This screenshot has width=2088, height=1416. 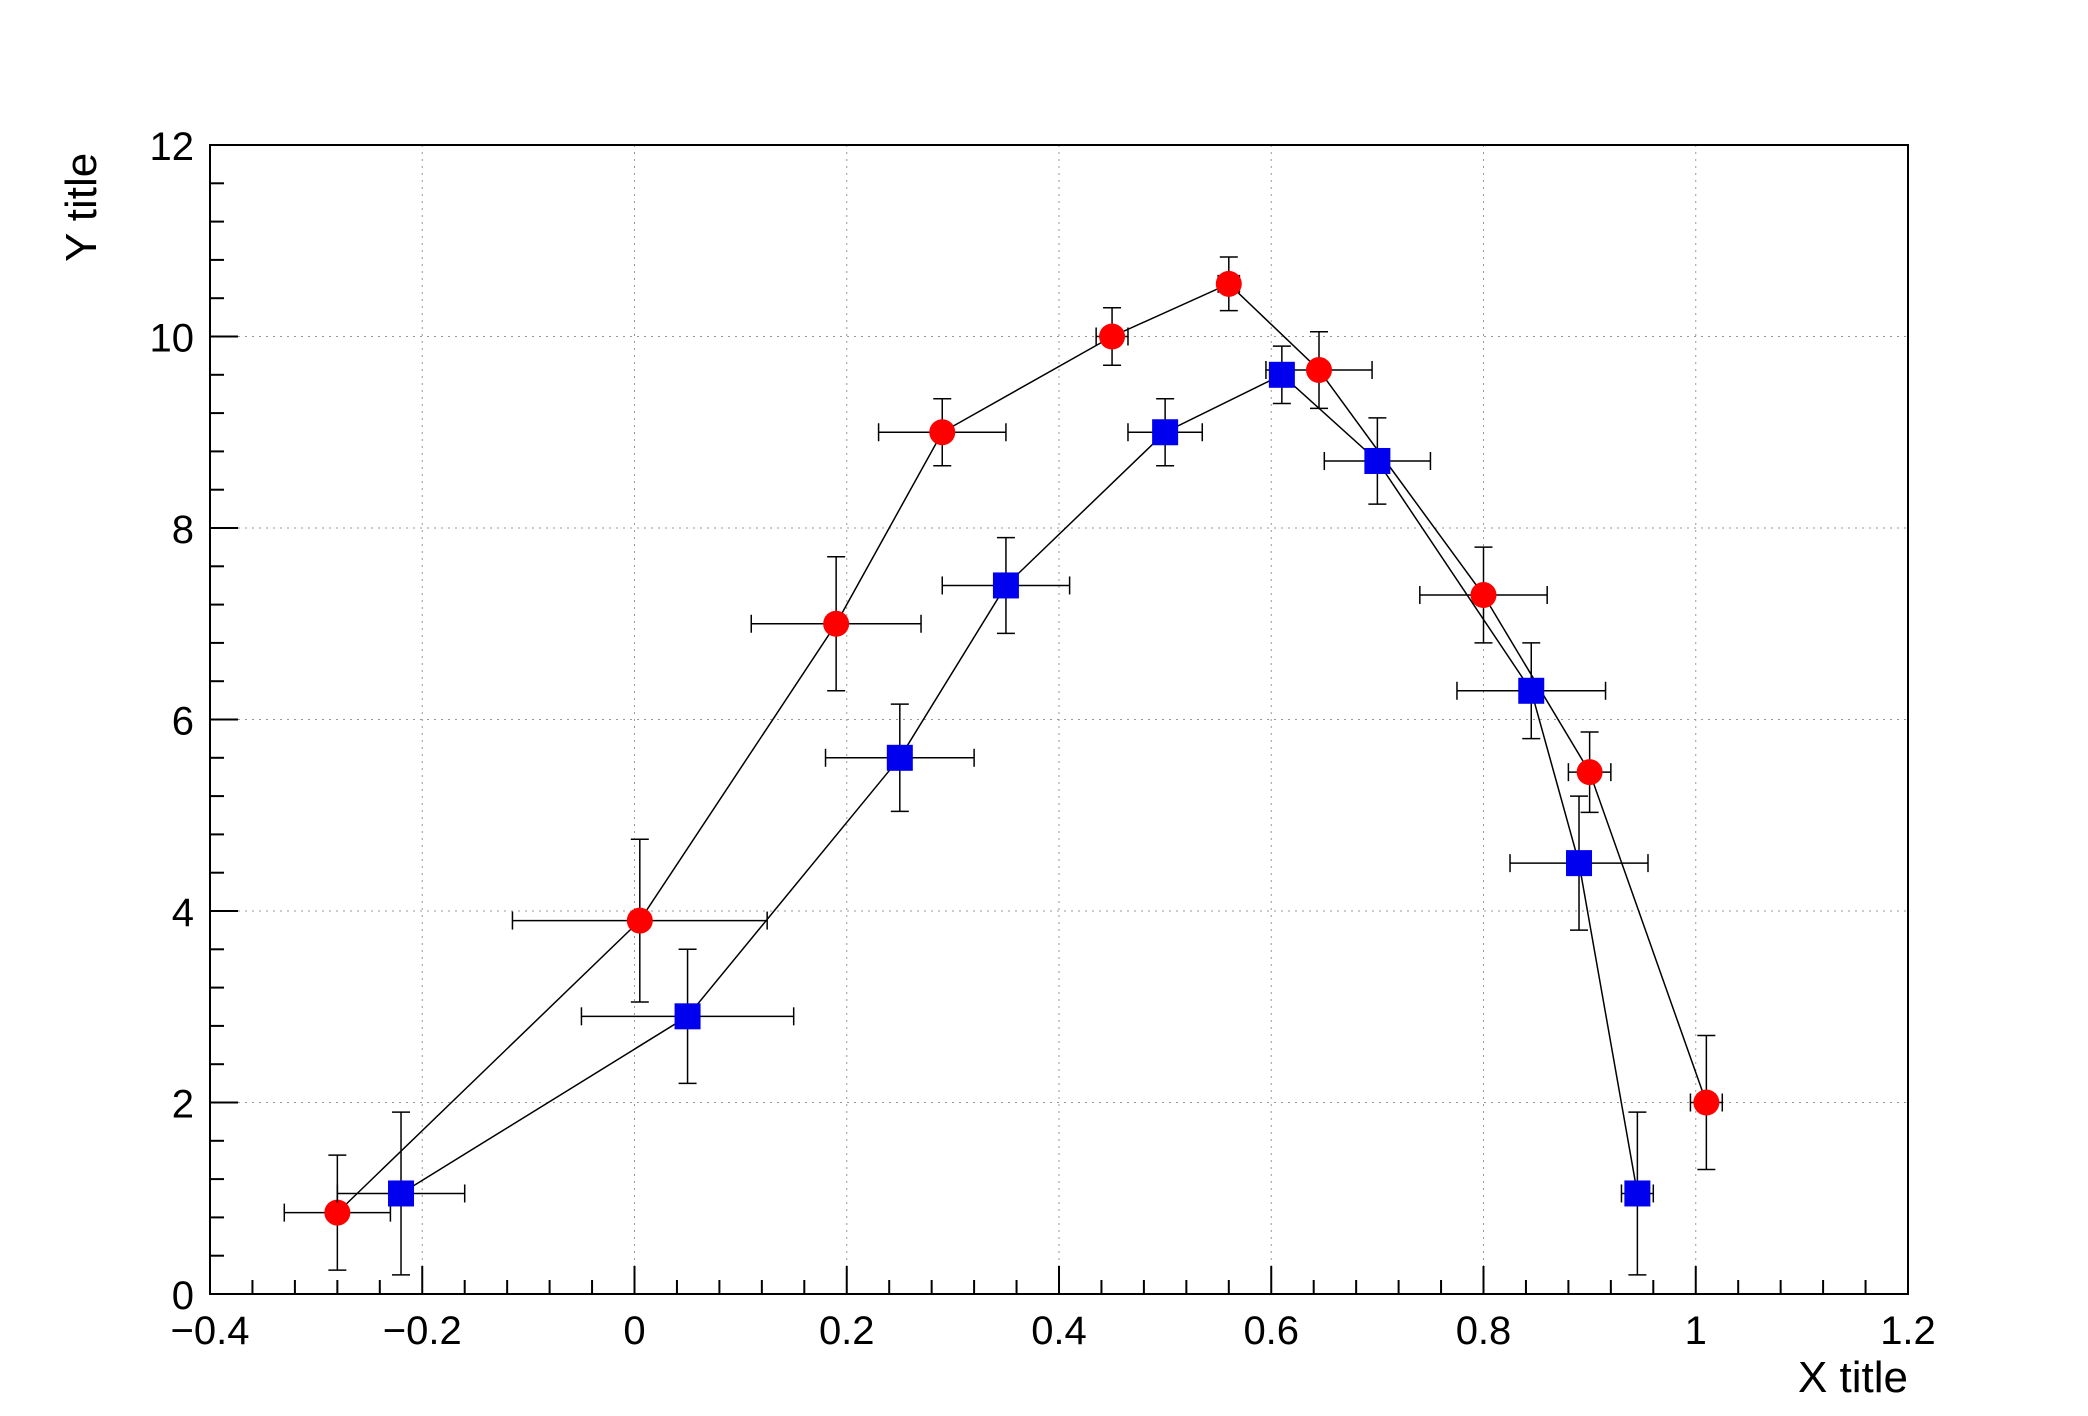 What do you see at coordinates (183, 913) in the screenshot?
I see `y-tick-label: 4` at bounding box center [183, 913].